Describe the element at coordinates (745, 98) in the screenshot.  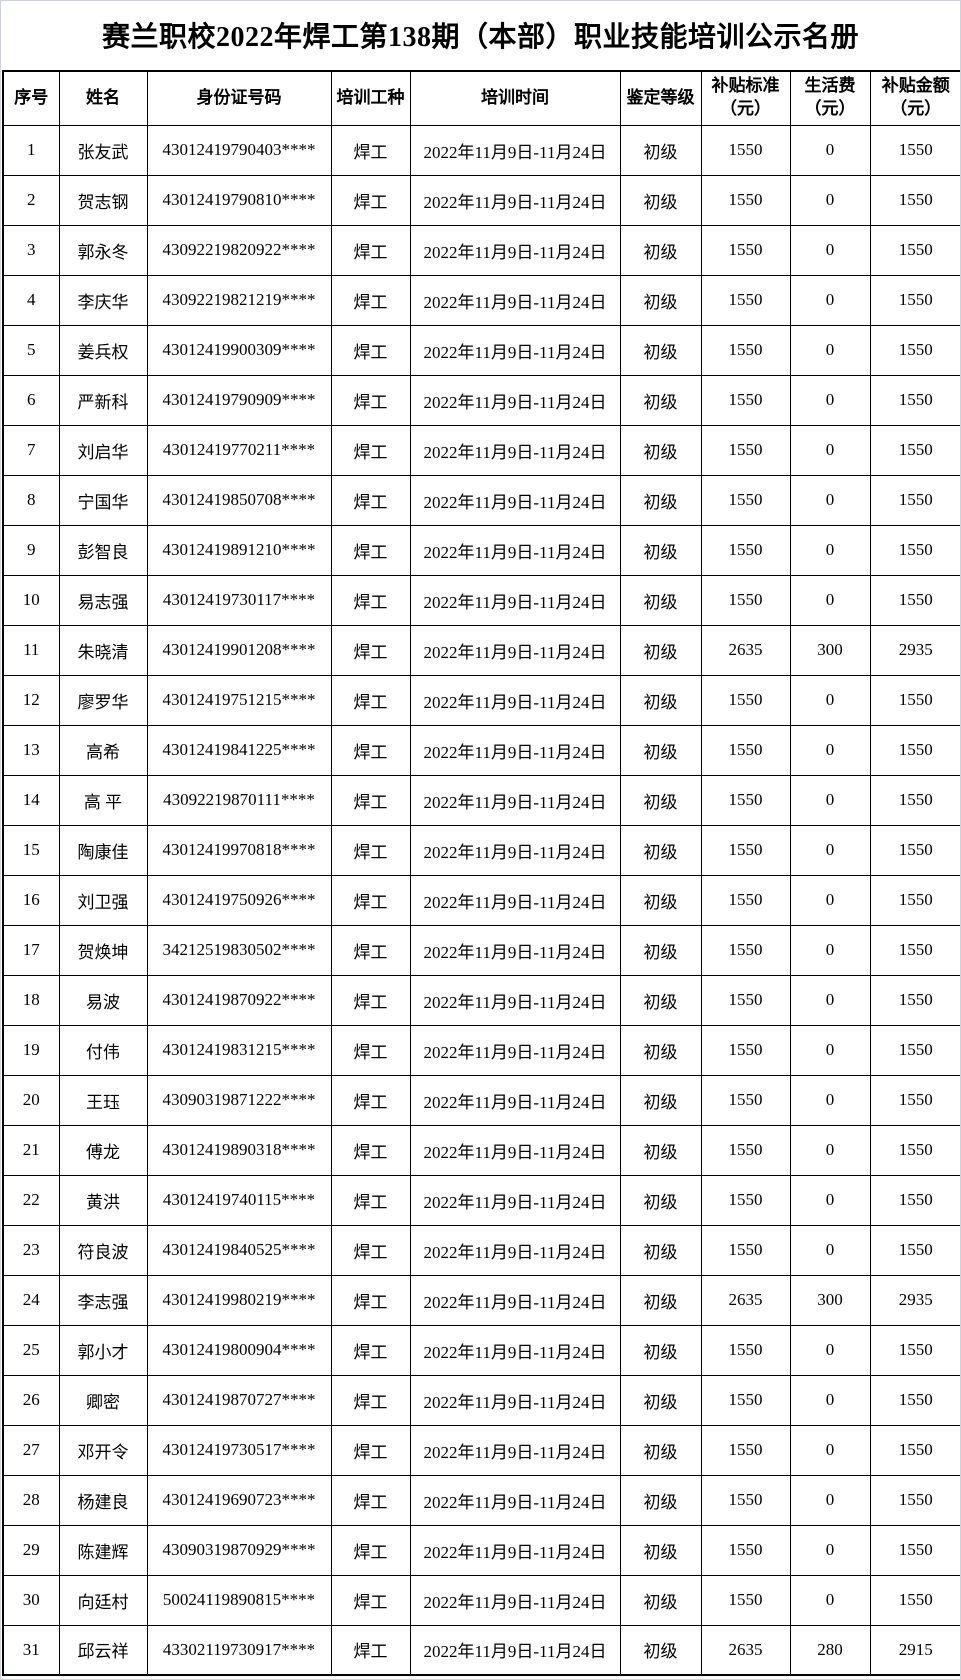
I see `column-header-subsidy-standard: 补贴标准 （元）` at that location.